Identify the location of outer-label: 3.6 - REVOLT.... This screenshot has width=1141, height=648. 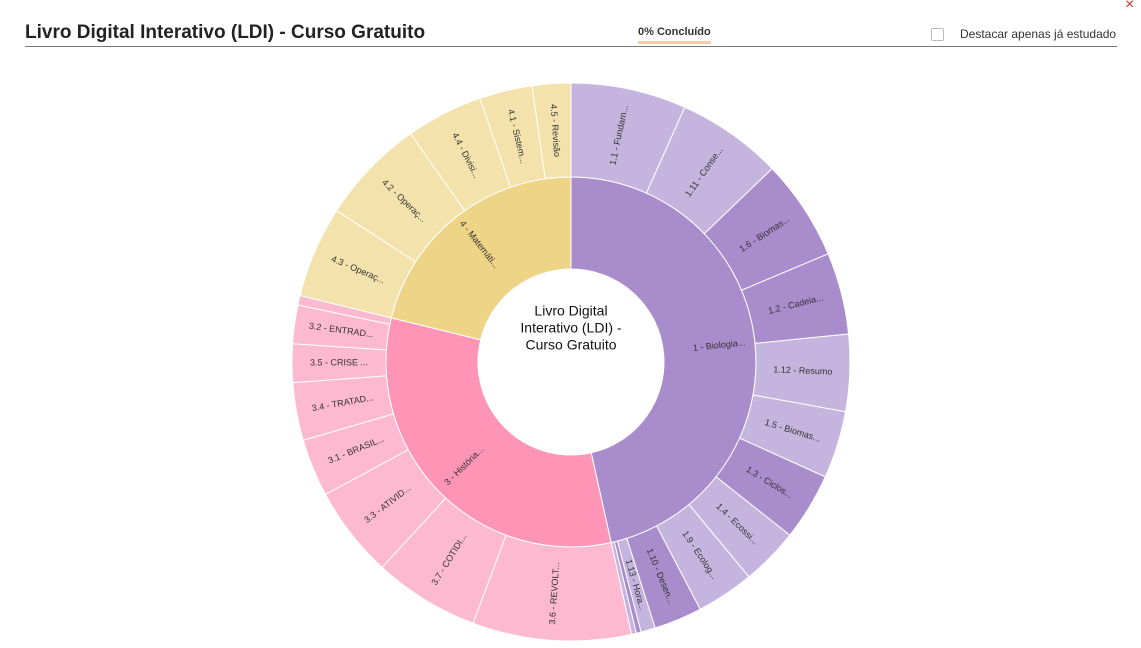
(554, 593).